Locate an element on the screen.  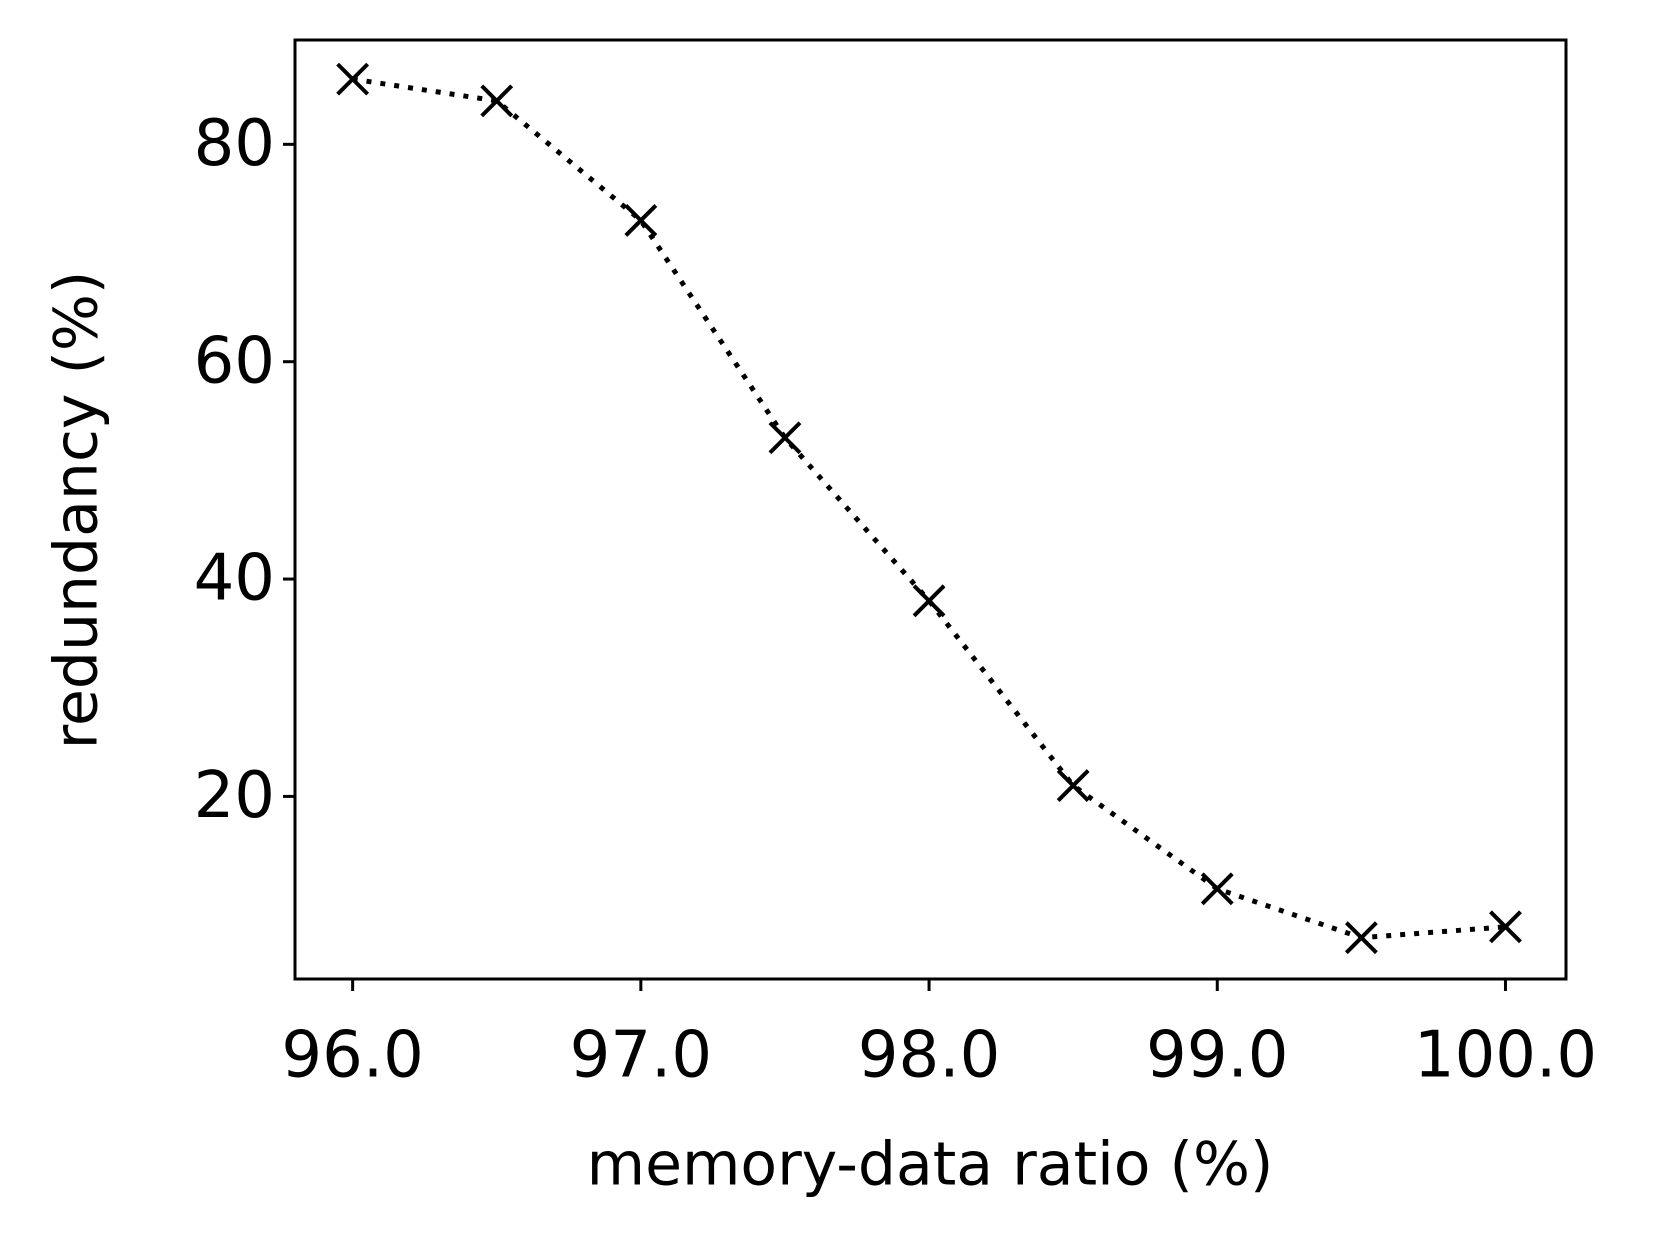
x-tick-label: 99.0 is located at coordinates (1217, 1056).